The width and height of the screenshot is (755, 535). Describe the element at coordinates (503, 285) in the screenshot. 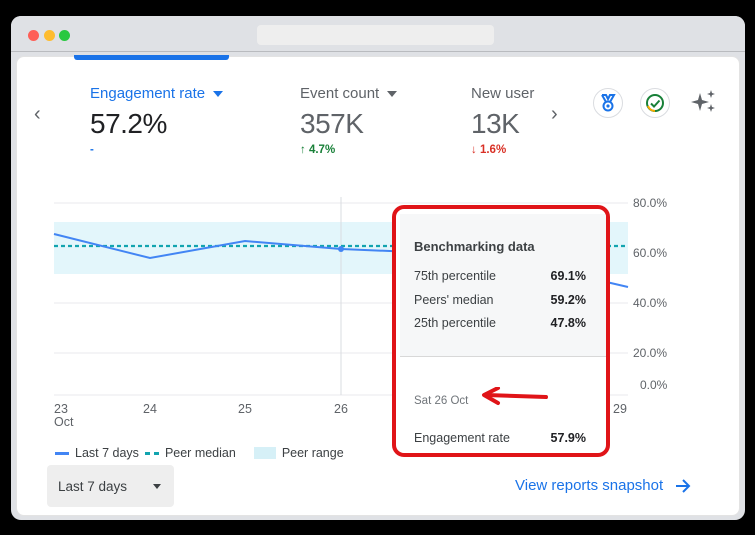

I see `tooltip-header-panel` at that location.